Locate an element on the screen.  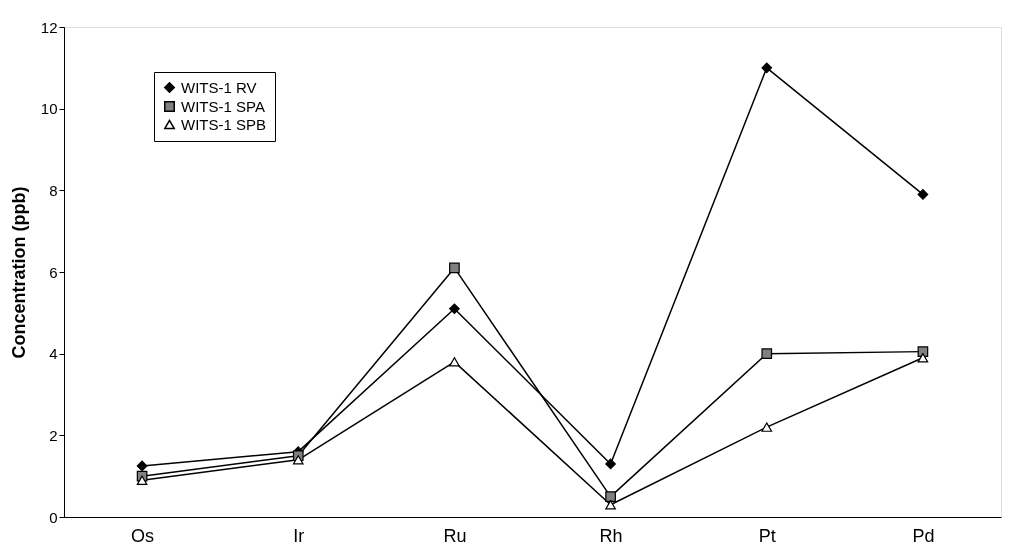
y-tick-label: 0 is located at coordinates (53, 517).